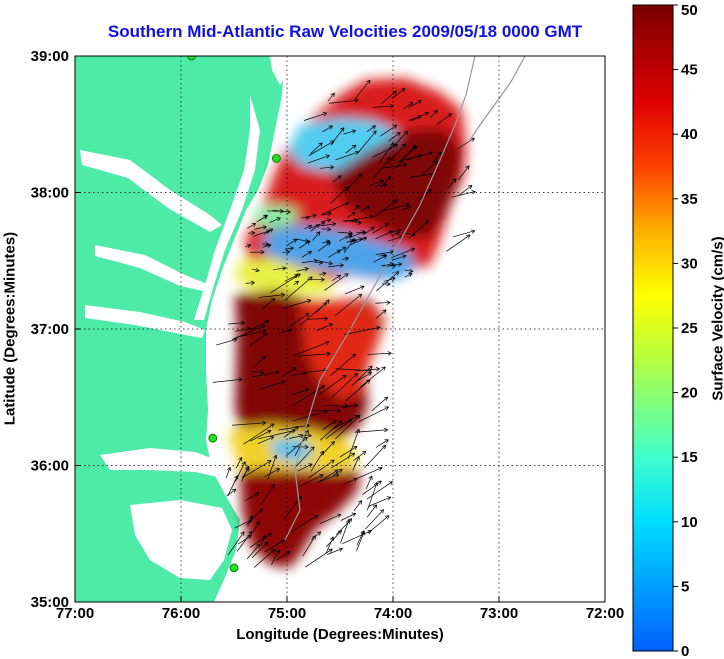 The image size is (724, 659). Describe the element at coordinates (300, 519) in the screenshot. I see `velocity-patch-darkred-south` at that location.